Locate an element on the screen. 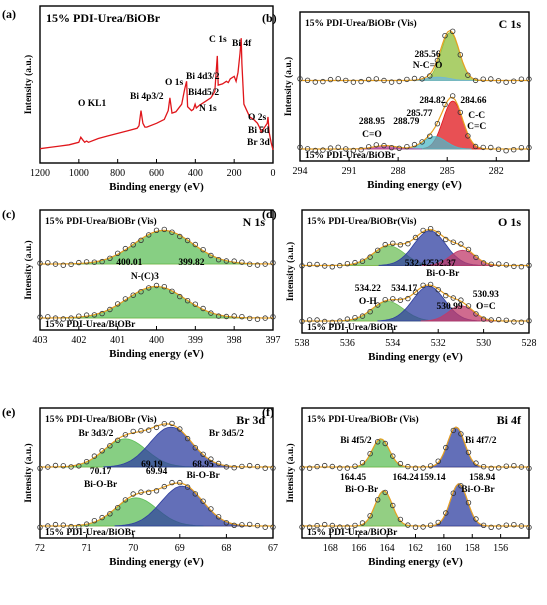  x-tick-label-4-0: 72 is located at coordinates (40, 548).